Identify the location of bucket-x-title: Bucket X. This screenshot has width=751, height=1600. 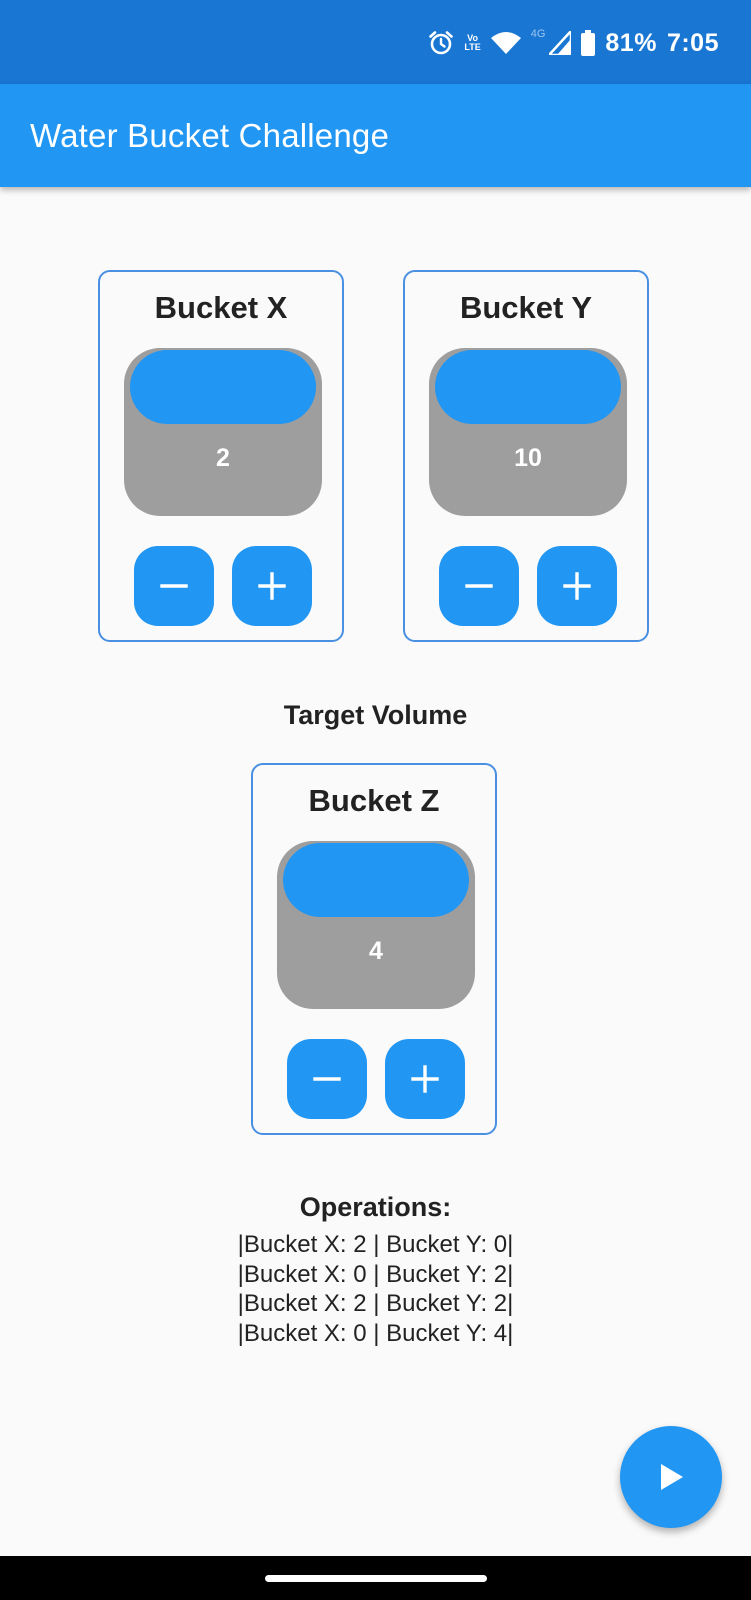
(221, 307).